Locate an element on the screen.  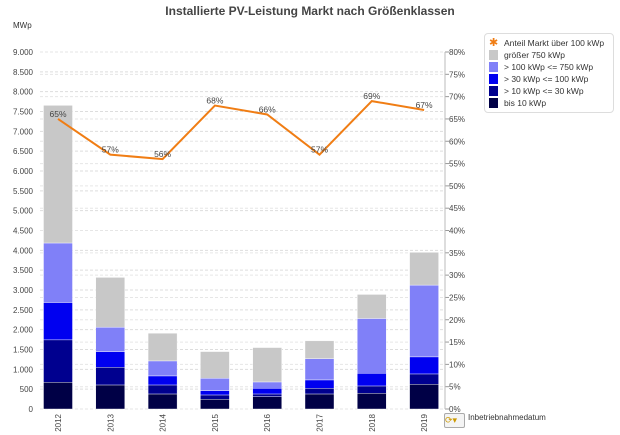
legend-item: ✱ Anteil Markt über 100 kWp is located at coordinates (547, 43).